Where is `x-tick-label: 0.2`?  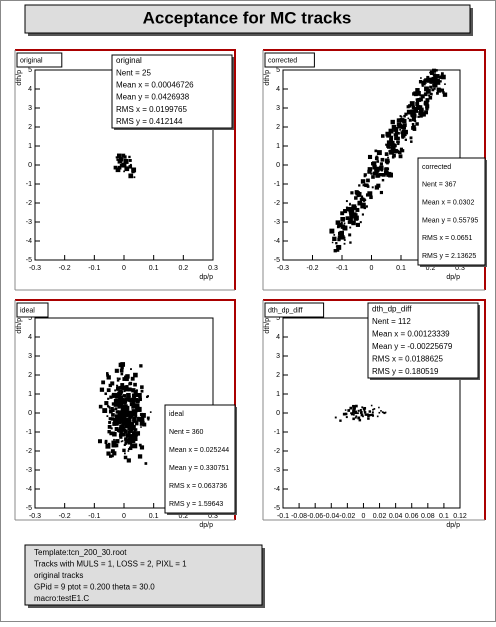
x-tick-label: 0.2 is located at coordinates (183, 268).